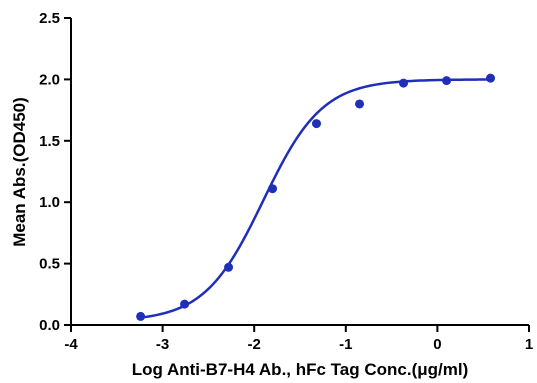 This screenshot has width=537, height=383. Describe the element at coordinates (298, 339) in the screenshot. I see `x-ticks: -4 -3 -2 -1 0 1` at that location.